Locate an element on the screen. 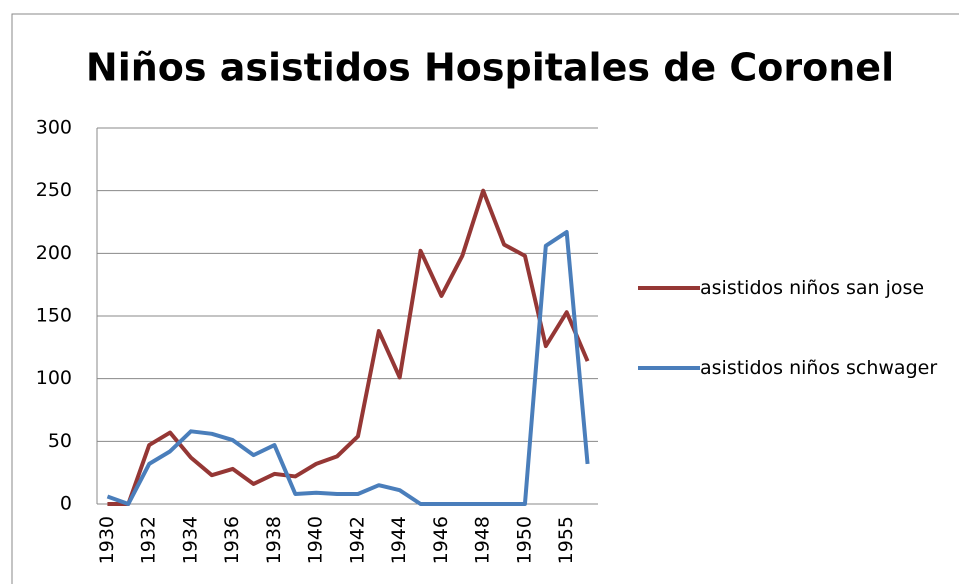 Image resolution: width=959 pixels, height=584 pixels. y-tick-label: 250 is located at coordinates (54, 190).